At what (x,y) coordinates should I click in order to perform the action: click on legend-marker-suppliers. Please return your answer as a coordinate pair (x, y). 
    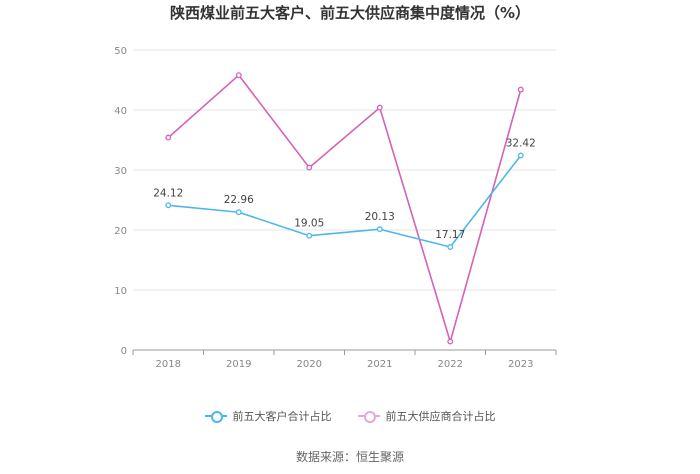
    Looking at the image, I should click on (368, 416).